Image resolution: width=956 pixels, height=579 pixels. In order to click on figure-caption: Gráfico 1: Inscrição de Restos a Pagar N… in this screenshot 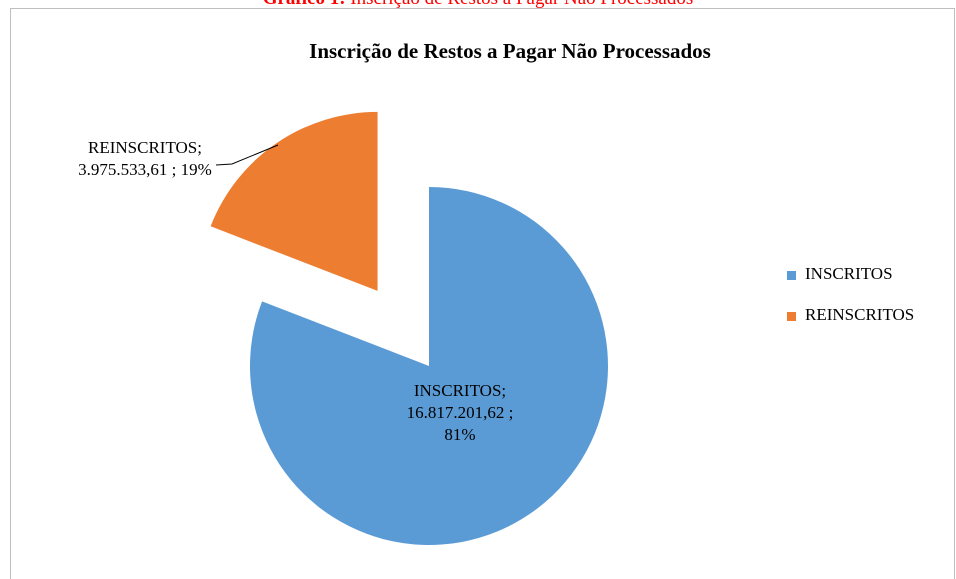, I will do `click(478, 4)`.